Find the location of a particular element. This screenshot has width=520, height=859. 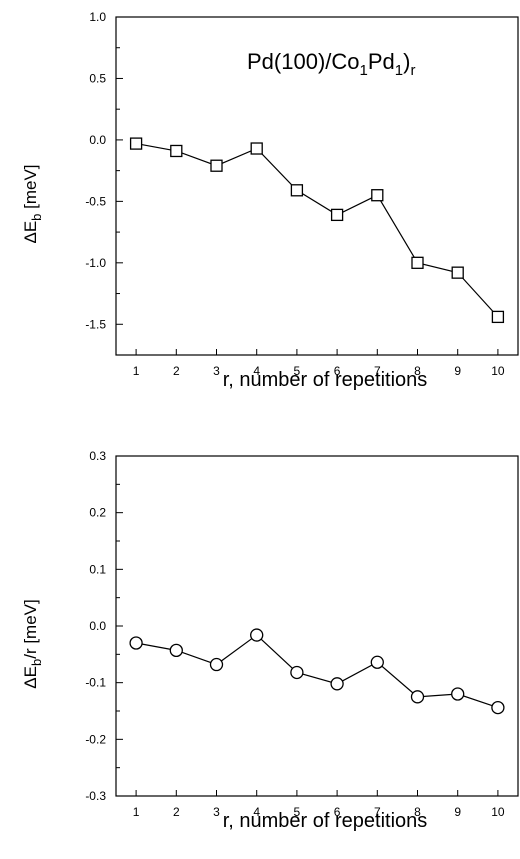

y-axis-title-group: ΔEb [meV] is located at coordinates (32, 203).